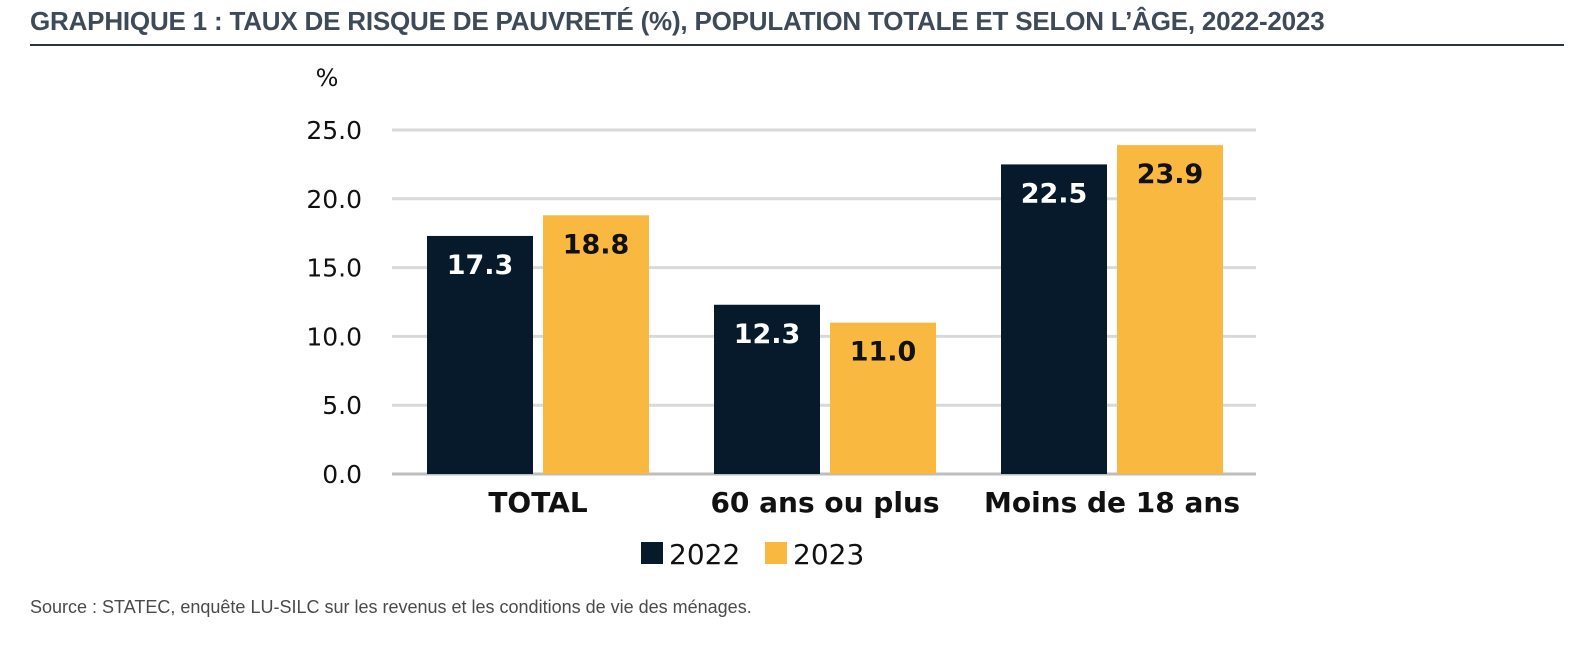  I want to click on x-category-label: Moins de 18 ans, so click(1112, 502).